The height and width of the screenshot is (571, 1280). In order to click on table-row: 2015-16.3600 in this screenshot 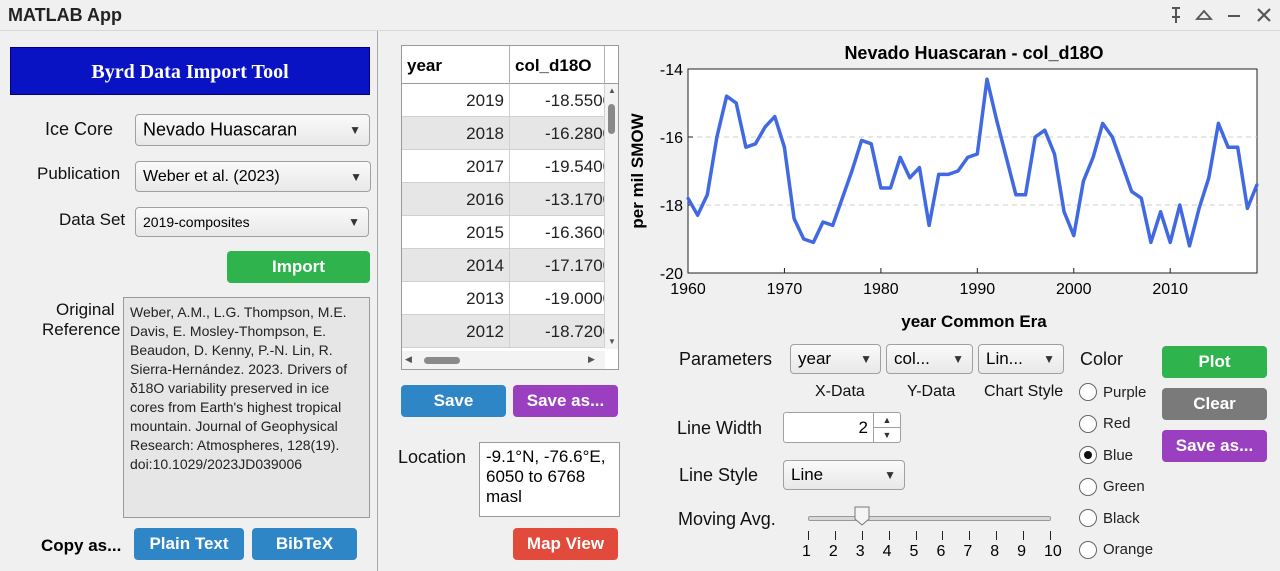, I will do `click(503, 232)`.